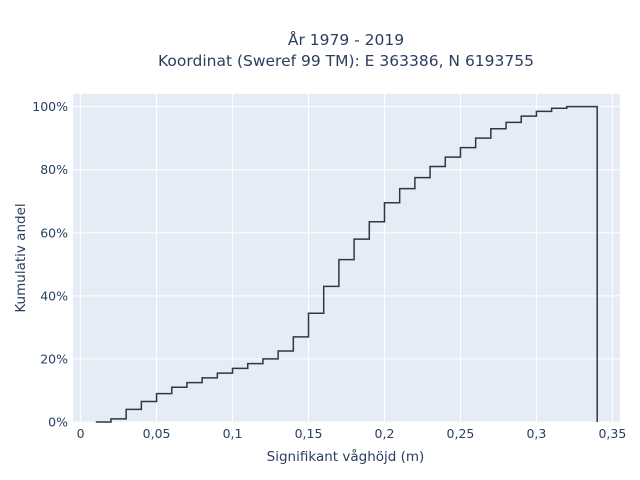 This screenshot has width=640, height=480. Describe the element at coordinates (461, 433) in the screenshot. I see `x-tick-label: 0,25` at that location.